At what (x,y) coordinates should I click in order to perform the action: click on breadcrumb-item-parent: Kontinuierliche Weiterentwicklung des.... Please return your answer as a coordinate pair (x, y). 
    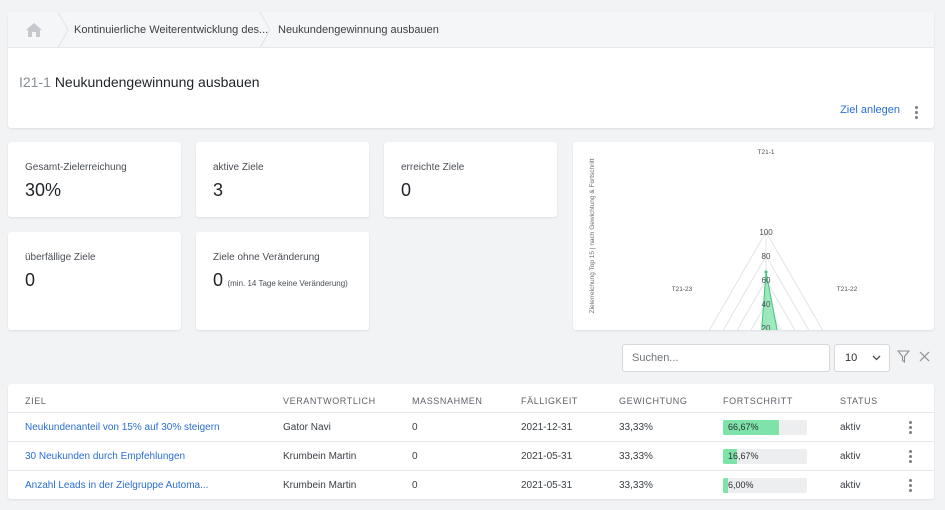
    Looking at the image, I should click on (171, 30).